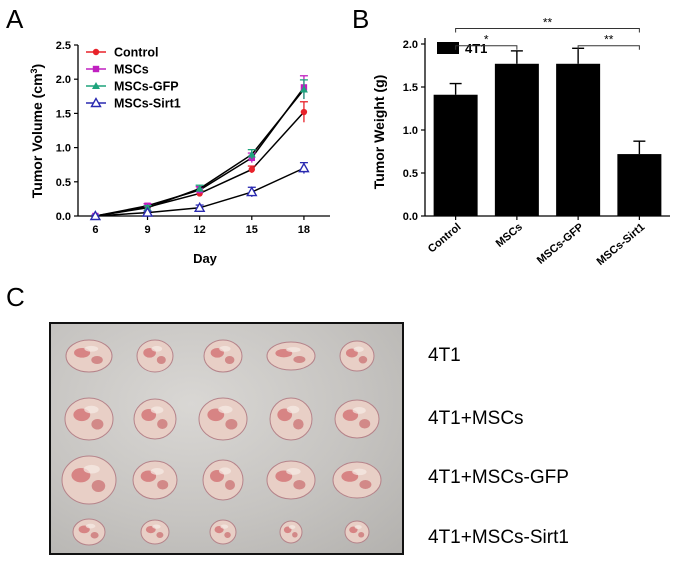 This screenshot has height=561, width=685. What do you see at coordinates (448, 48) in the screenshot?
I see `chart-b-legend-swatch` at bounding box center [448, 48].